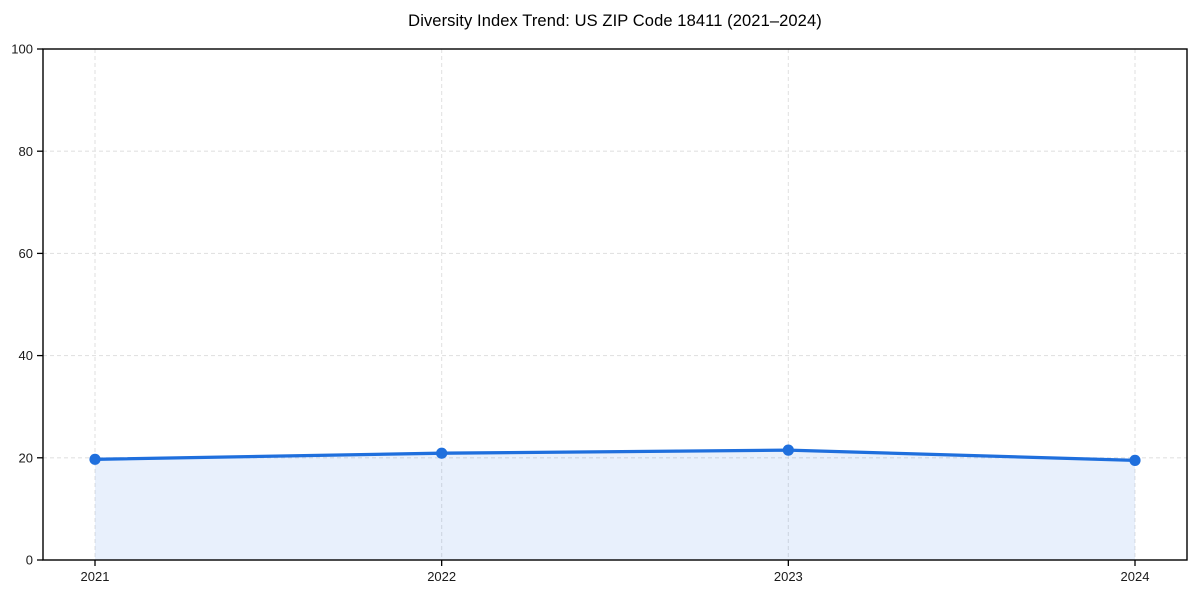 The width and height of the screenshot is (1200, 600). Describe the element at coordinates (1135, 576) in the screenshot. I see `x-tick-label: 2024` at that location.